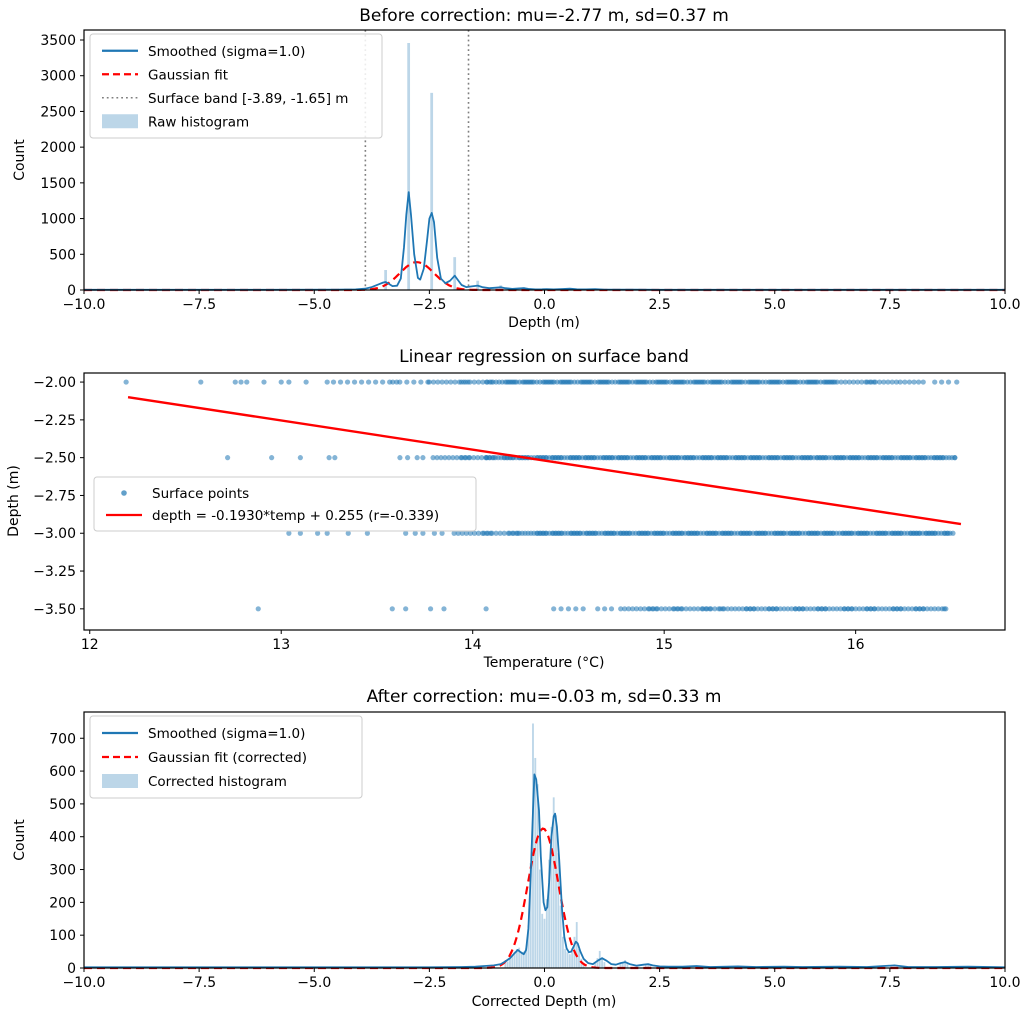  Describe the element at coordinates (54, 496) in the screenshot. I see `y-tick-label: −2.75` at that location.